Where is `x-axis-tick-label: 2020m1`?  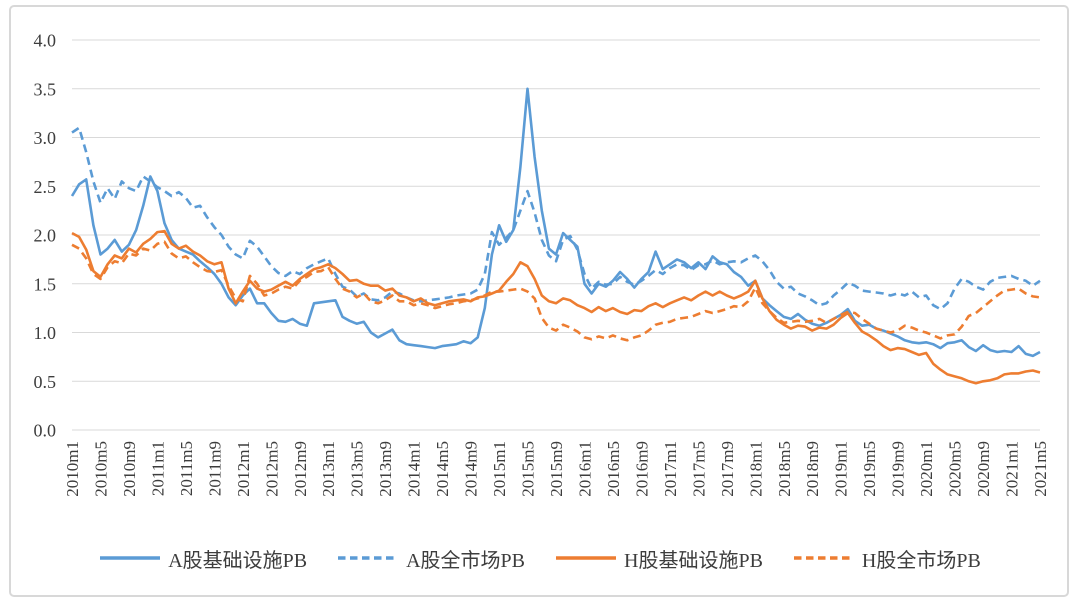 x-axis-tick-label: 2020m1 is located at coordinates (926, 469).